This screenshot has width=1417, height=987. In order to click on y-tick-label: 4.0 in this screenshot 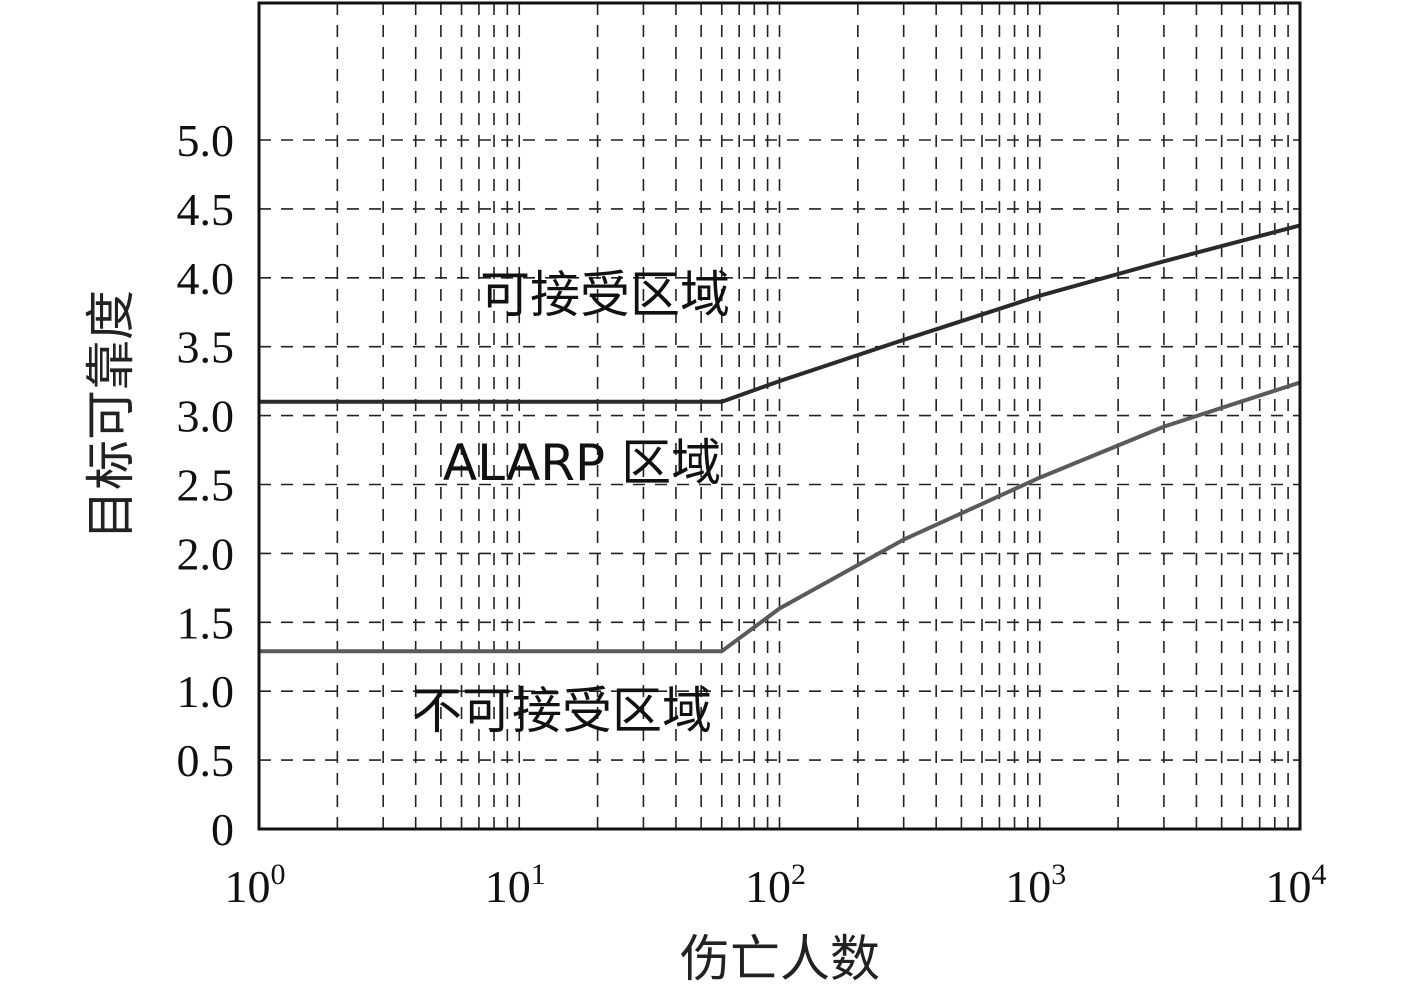, I will do `click(206, 278)`.